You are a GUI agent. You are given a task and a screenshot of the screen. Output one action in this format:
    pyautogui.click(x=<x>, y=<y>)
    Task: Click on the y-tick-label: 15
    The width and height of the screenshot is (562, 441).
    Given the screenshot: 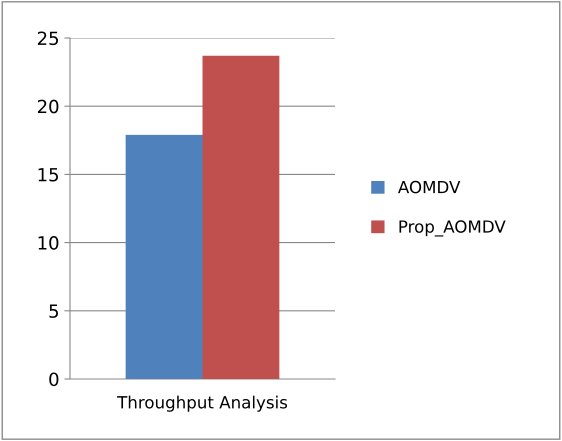 What is the action you would take?
    pyautogui.click(x=48, y=175)
    